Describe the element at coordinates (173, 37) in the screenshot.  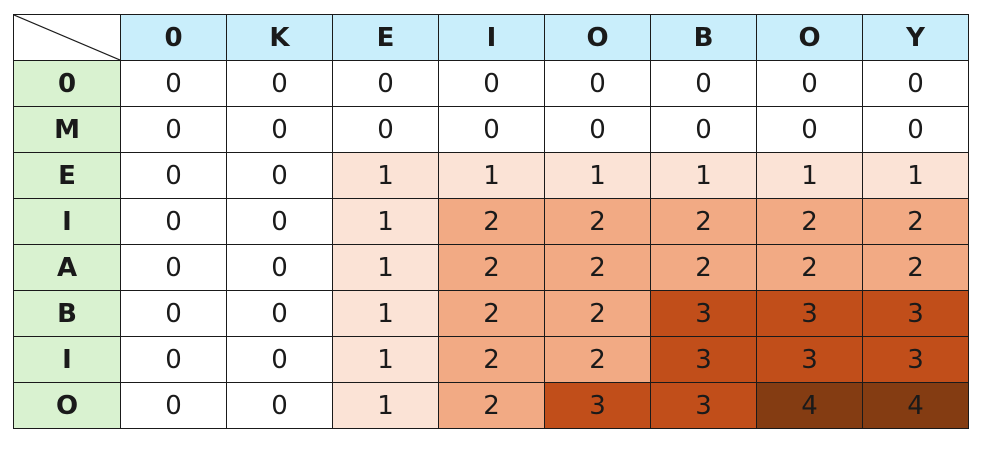
I see `col-header: 0` at that location.